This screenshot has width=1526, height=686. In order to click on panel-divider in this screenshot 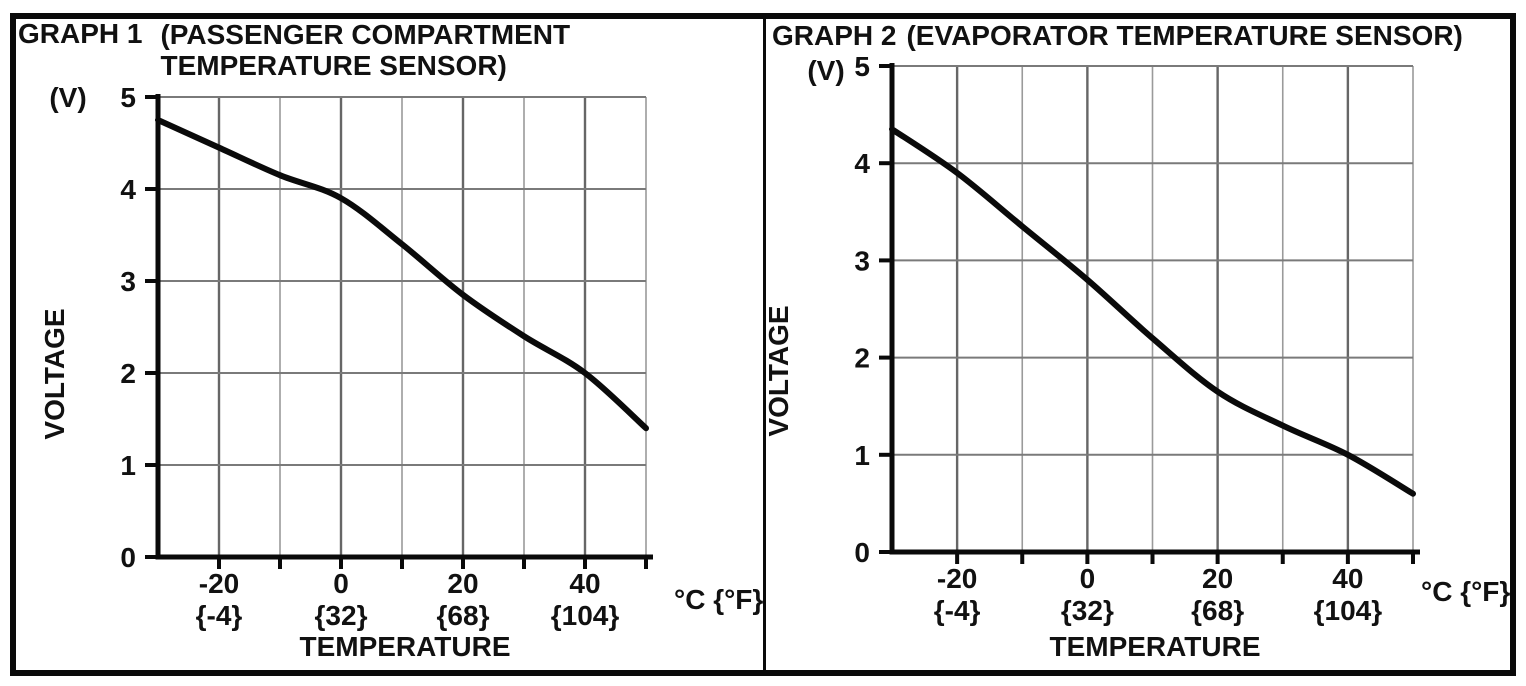, I will do `click(764, 344)`.